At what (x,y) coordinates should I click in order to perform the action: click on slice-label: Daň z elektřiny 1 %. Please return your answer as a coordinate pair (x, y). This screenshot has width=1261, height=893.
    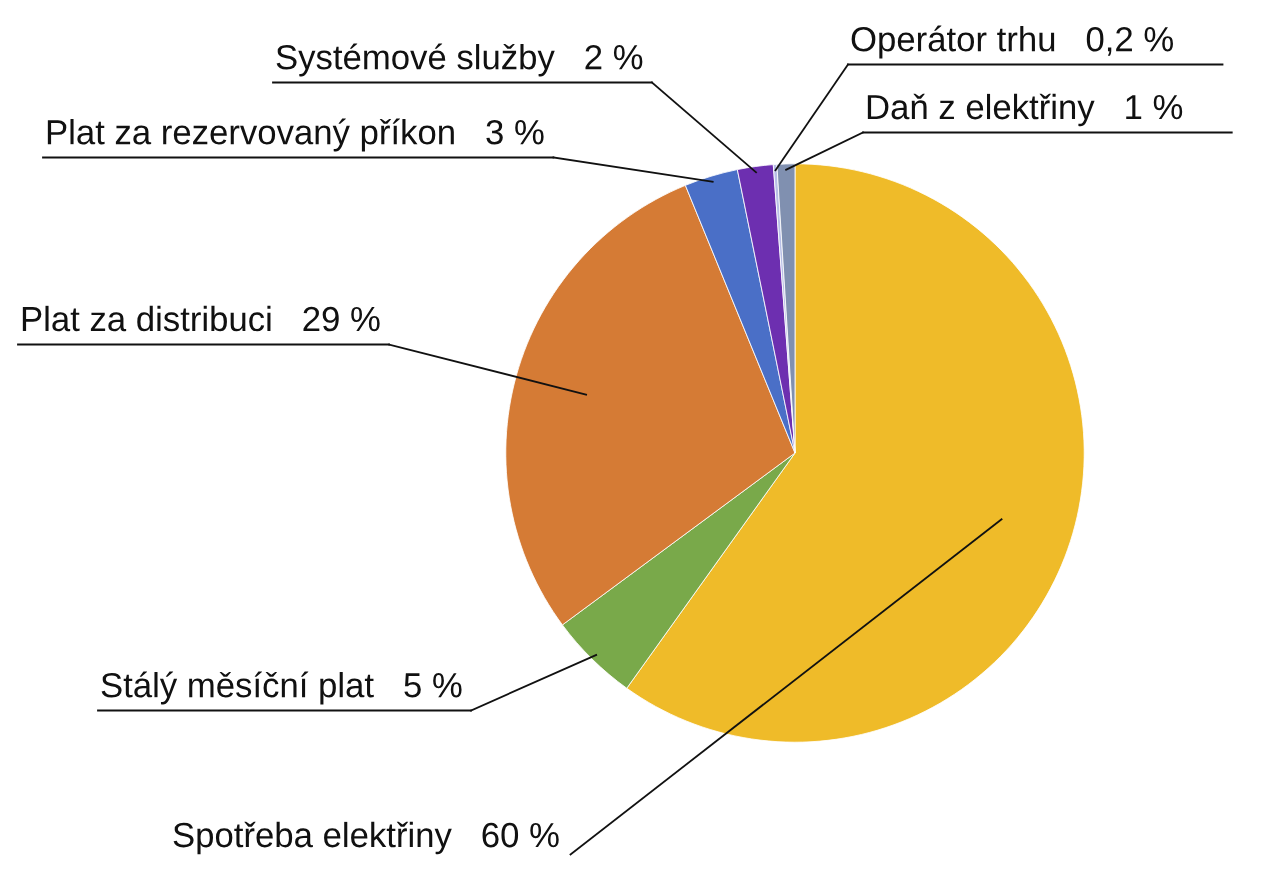
    Looking at the image, I should click on (1025, 110).